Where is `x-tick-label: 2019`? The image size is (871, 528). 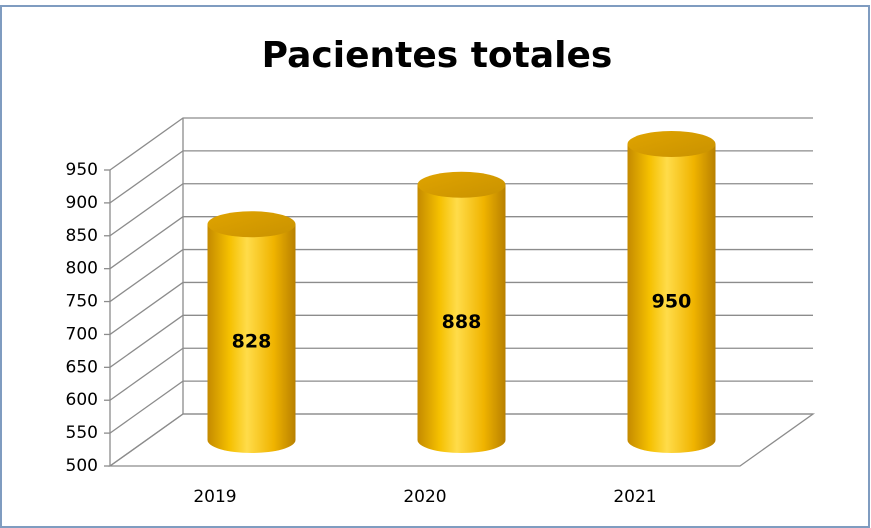
x-tick-label: 2019 is located at coordinates (214, 497).